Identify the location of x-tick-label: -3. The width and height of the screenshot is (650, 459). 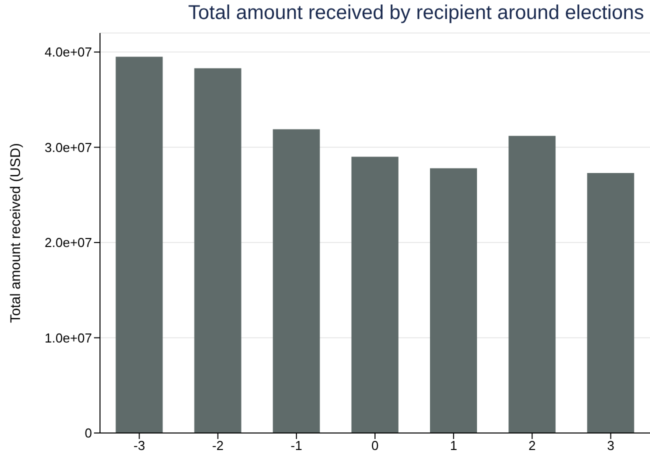
(140, 446).